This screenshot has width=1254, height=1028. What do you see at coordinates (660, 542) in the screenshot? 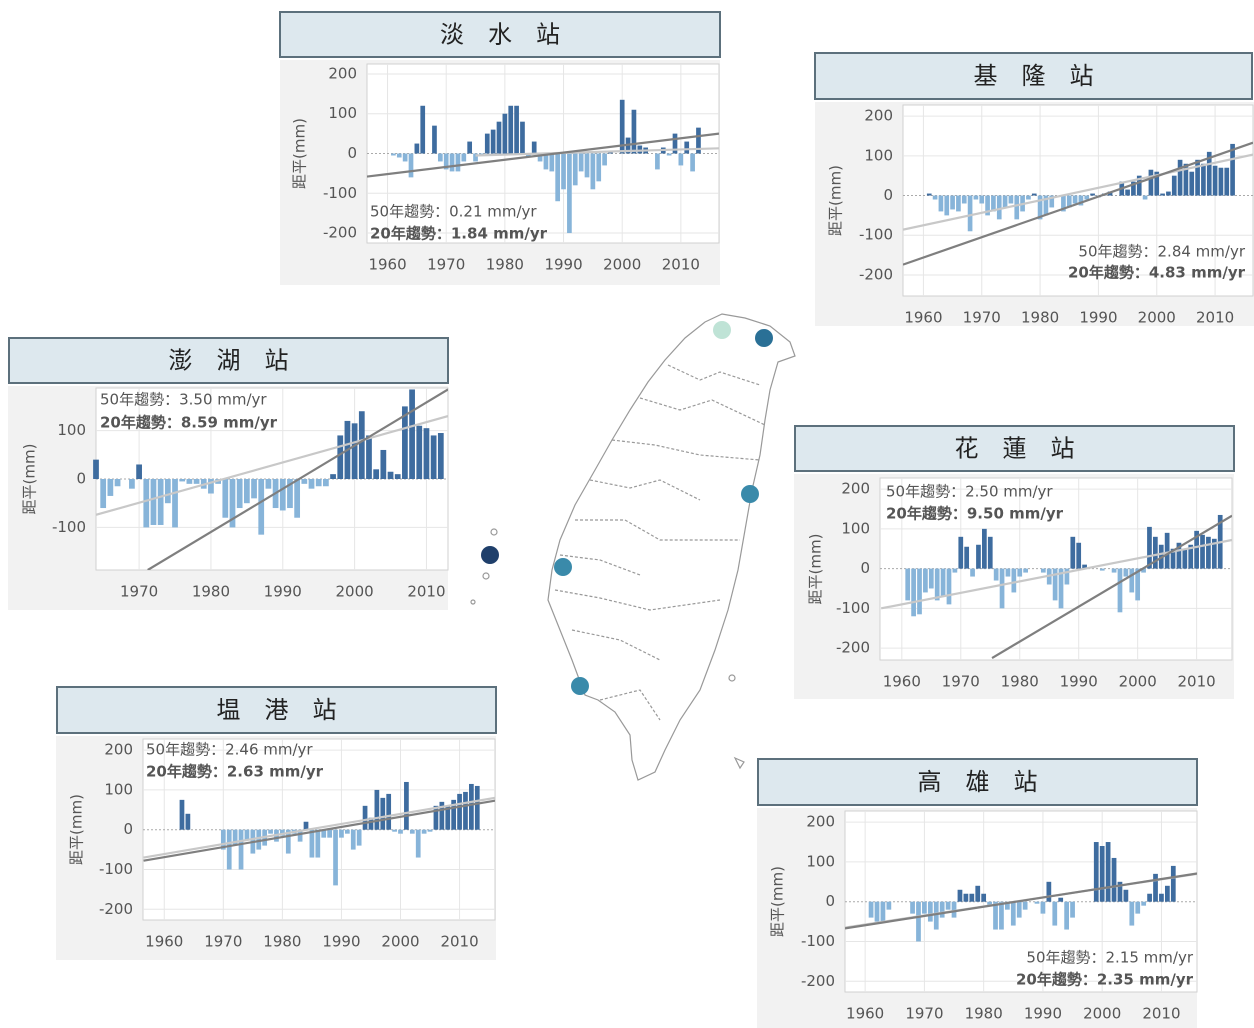
I see `county-border` at bounding box center [660, 542].